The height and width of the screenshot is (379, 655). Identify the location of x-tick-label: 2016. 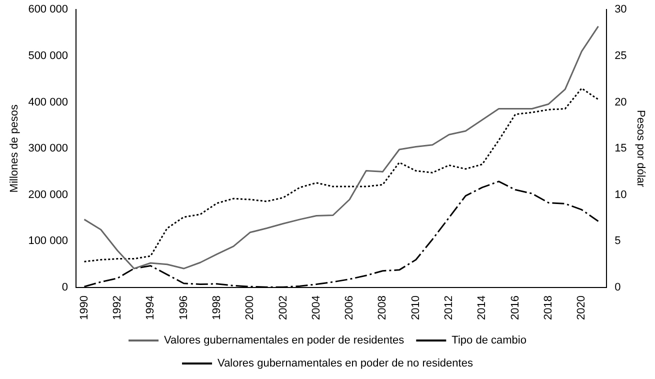
(515, 308).